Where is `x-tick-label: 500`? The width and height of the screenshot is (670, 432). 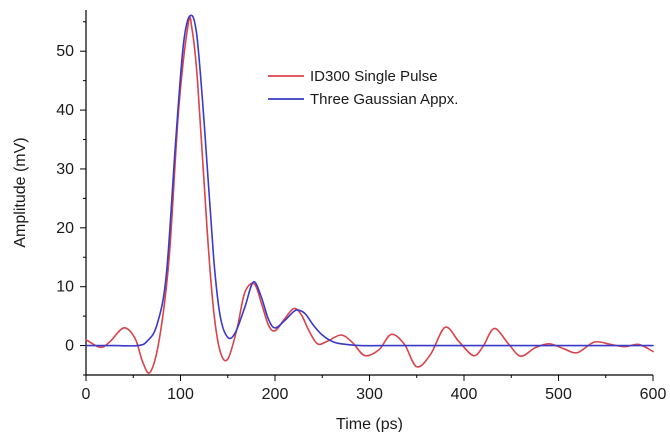 x-tick-label: 500 is located at coordinates (558, 394).